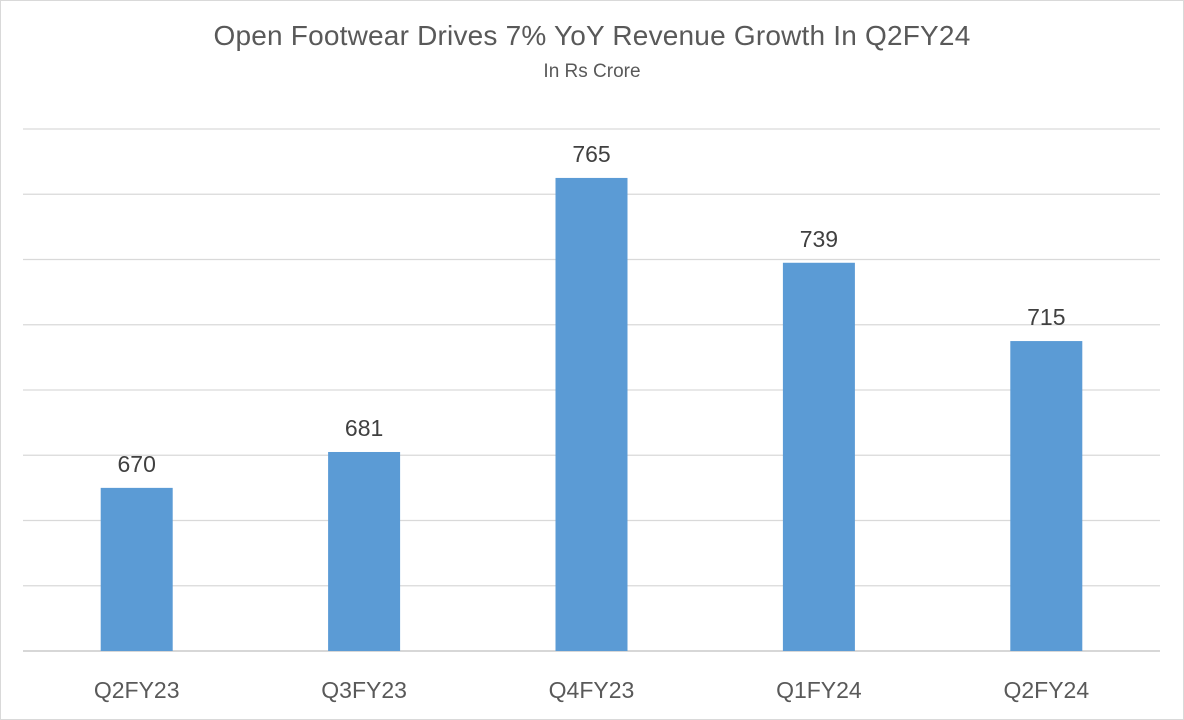  What do you see at coordinates (364, 551) in the screenshot?
I see `bar-q3fy23` at bounding box center [364, 551].